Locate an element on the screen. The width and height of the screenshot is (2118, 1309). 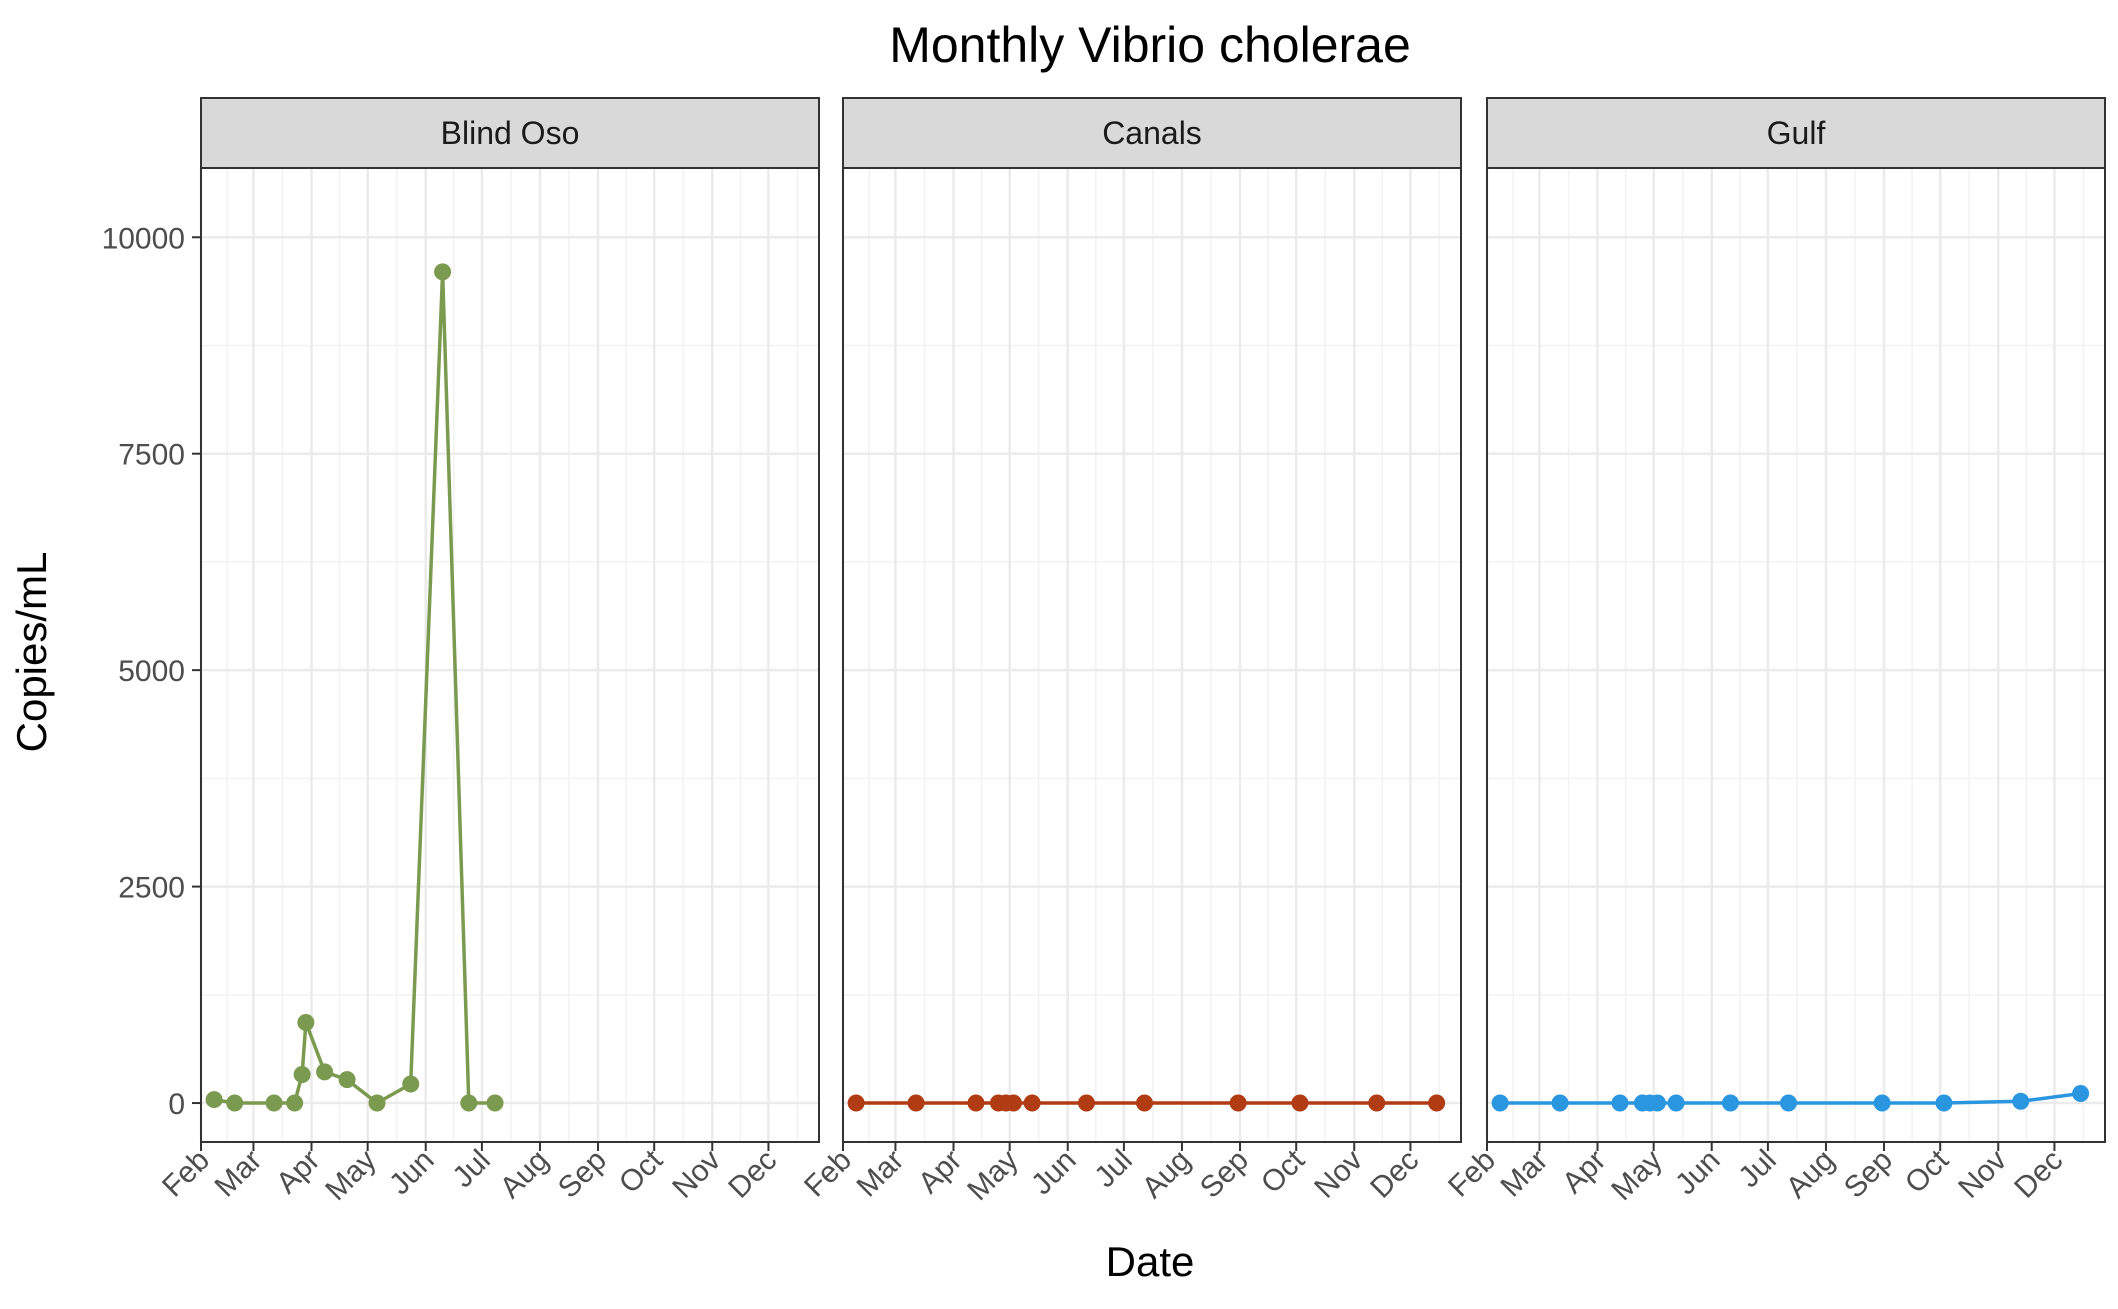
strip-label: Gulf is located at coordinates (1796, 133).